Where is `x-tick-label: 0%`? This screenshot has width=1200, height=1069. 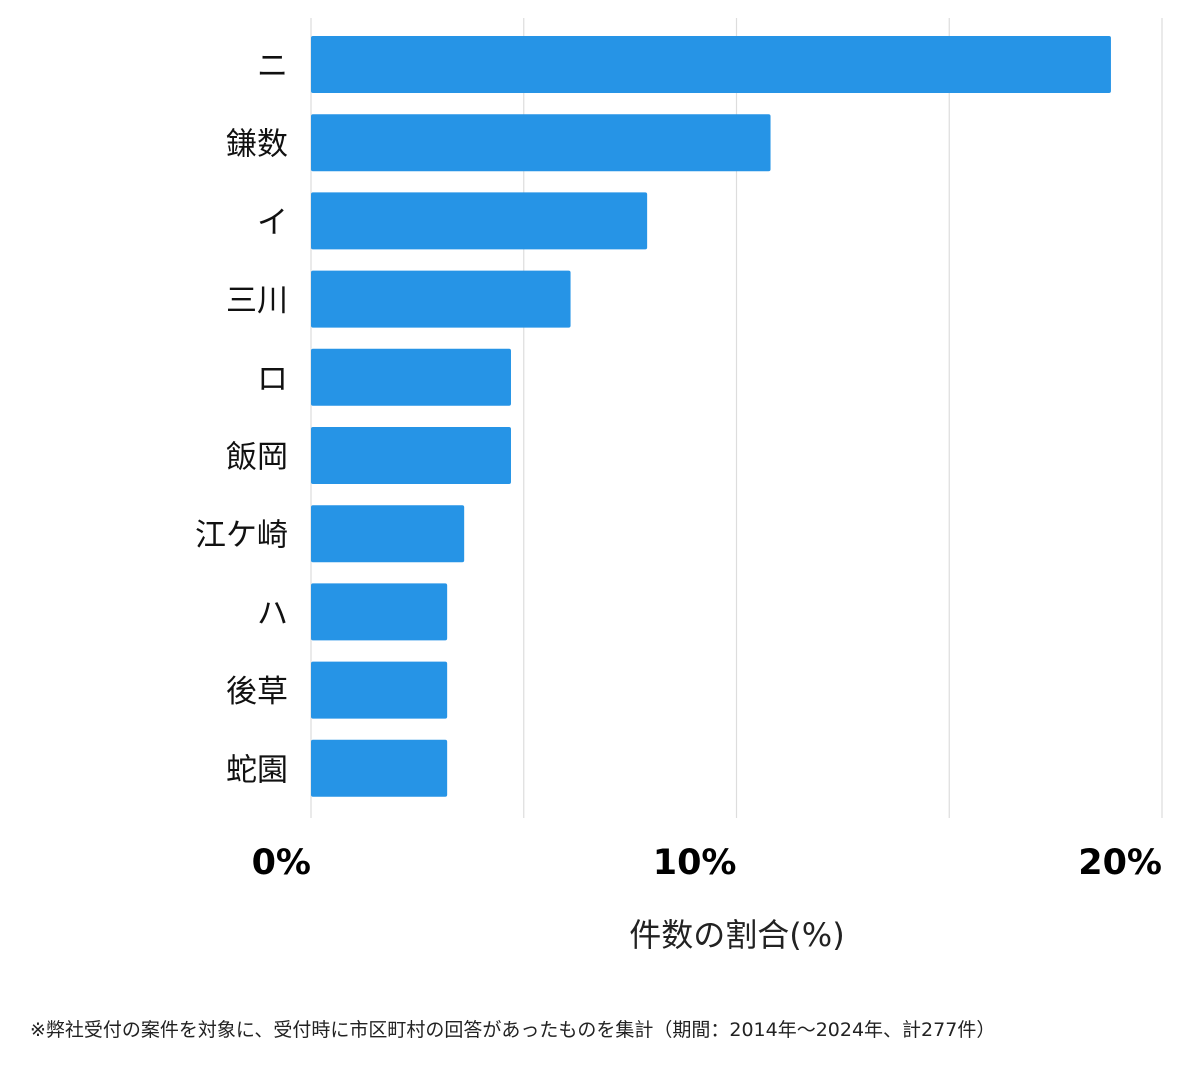 x-tick-label: 0% is located at coordinates (281, 863).